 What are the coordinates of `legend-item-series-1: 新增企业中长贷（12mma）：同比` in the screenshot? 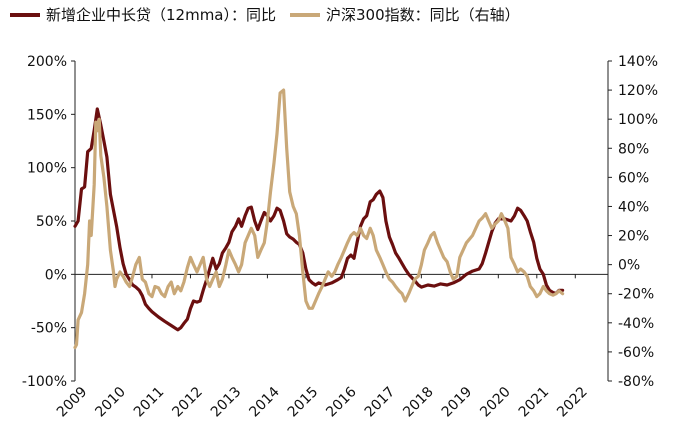 It's located at (143, 14).